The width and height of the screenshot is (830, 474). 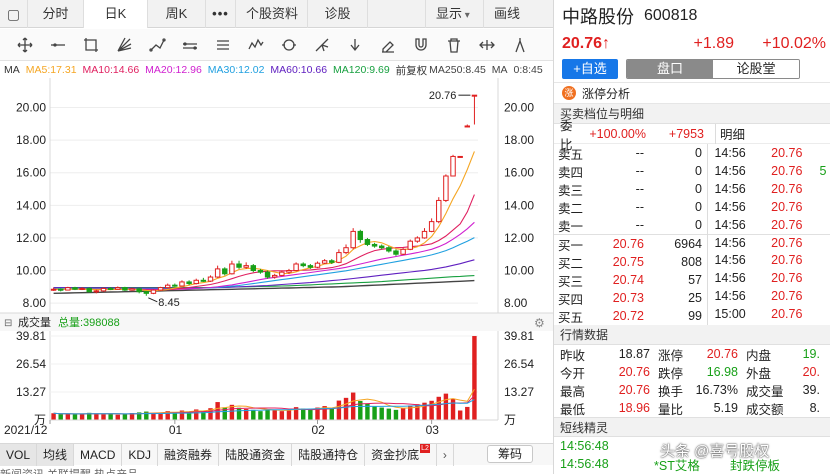 What do you see at coordinates (519, 45) in the screenshot?
I see `compass-icon` at bounding box center [519, 45].